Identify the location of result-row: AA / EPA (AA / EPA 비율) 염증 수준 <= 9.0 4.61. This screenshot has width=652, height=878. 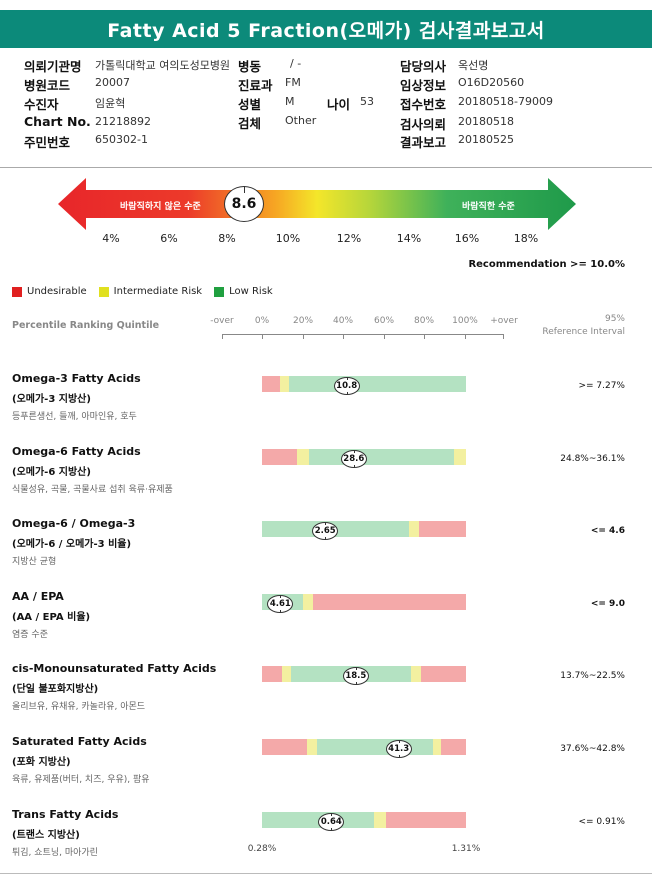
(326, 626).